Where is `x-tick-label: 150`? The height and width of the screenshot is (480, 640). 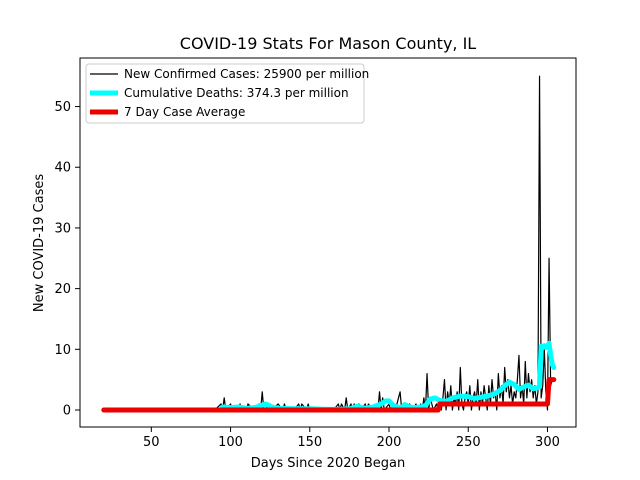
x-tick-label: 150 is located at coordinates (309, 442).